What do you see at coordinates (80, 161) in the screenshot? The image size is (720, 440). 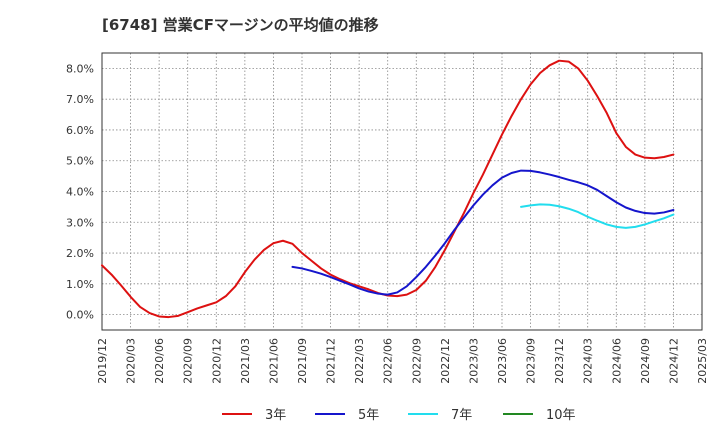 I see `y-tick-label: 5.0%` at bounding box center [80, 161].